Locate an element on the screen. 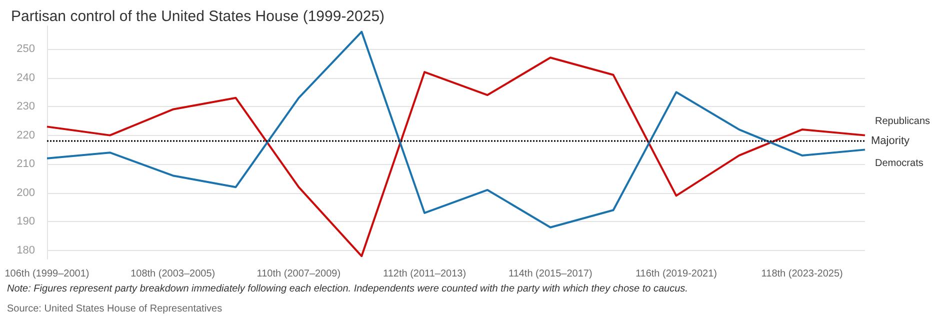  chart-title: Partisan control of the United States House (1999-2025) is located at coordinates (198, 16).